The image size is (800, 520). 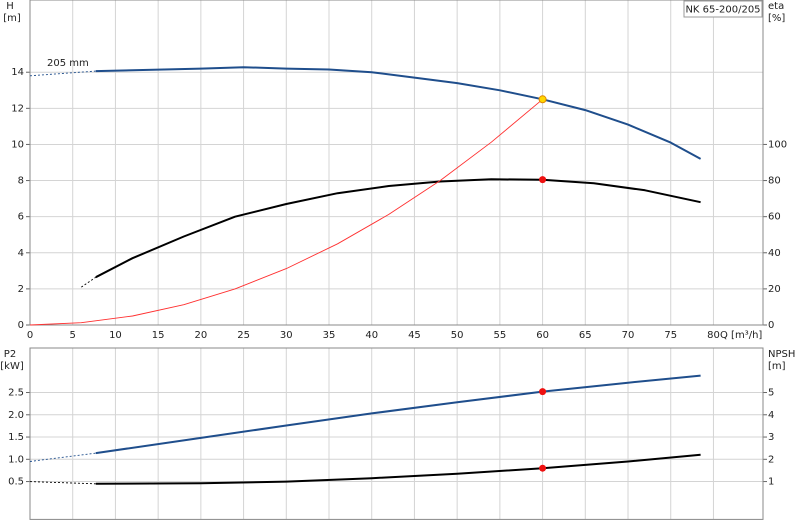 What do you see at coordinates (115, 335) in the screenshot?
I see `x-tick-label: 10` at bounding box center [115, 335].